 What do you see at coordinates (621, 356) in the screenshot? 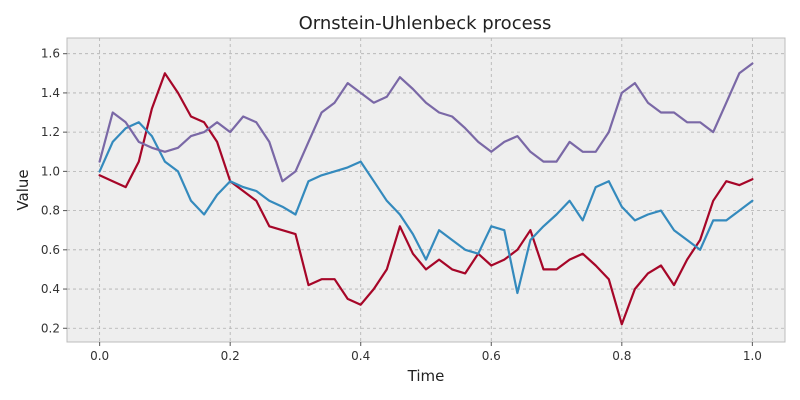
I see `x-tick-label: 0.8` at bounding box center [621, 356].